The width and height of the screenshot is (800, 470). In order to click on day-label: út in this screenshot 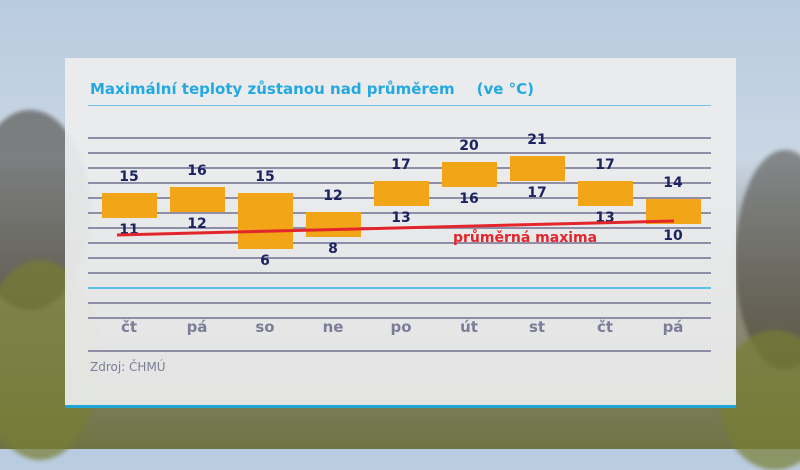, I will do `click(469, 327)`.